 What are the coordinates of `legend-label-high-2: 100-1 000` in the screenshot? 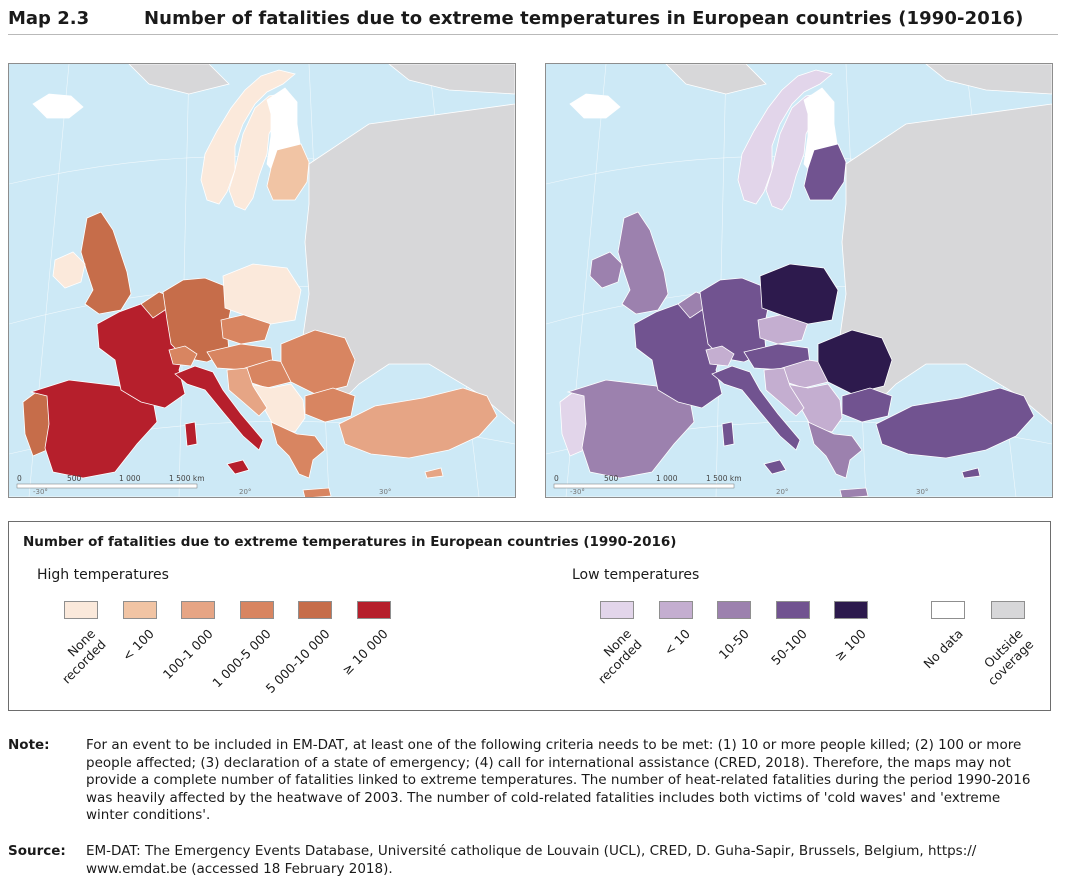 It's located at (187, 654).